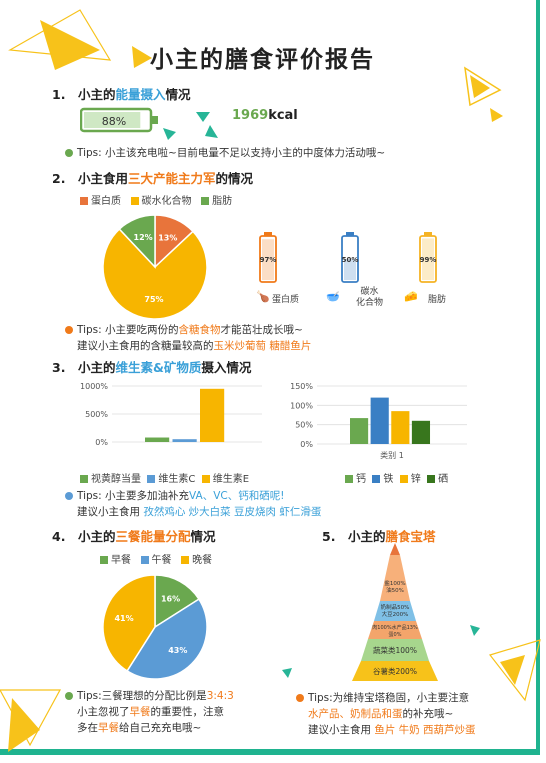  I want to click on svg-text: 奶制品50%大豆200%, so click(395, 610).